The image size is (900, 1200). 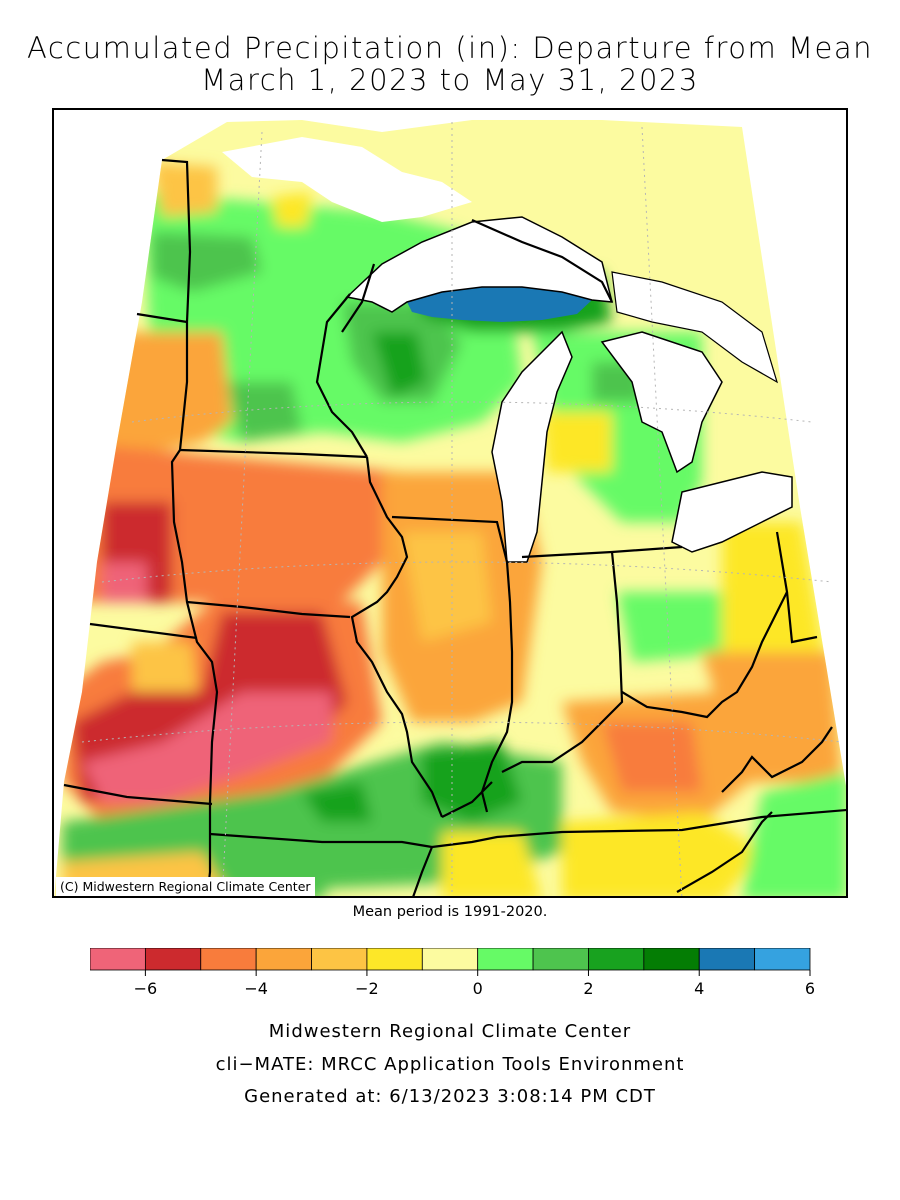 I want to click on legend-tick-label-1: −4, so click(x=256, y=988).